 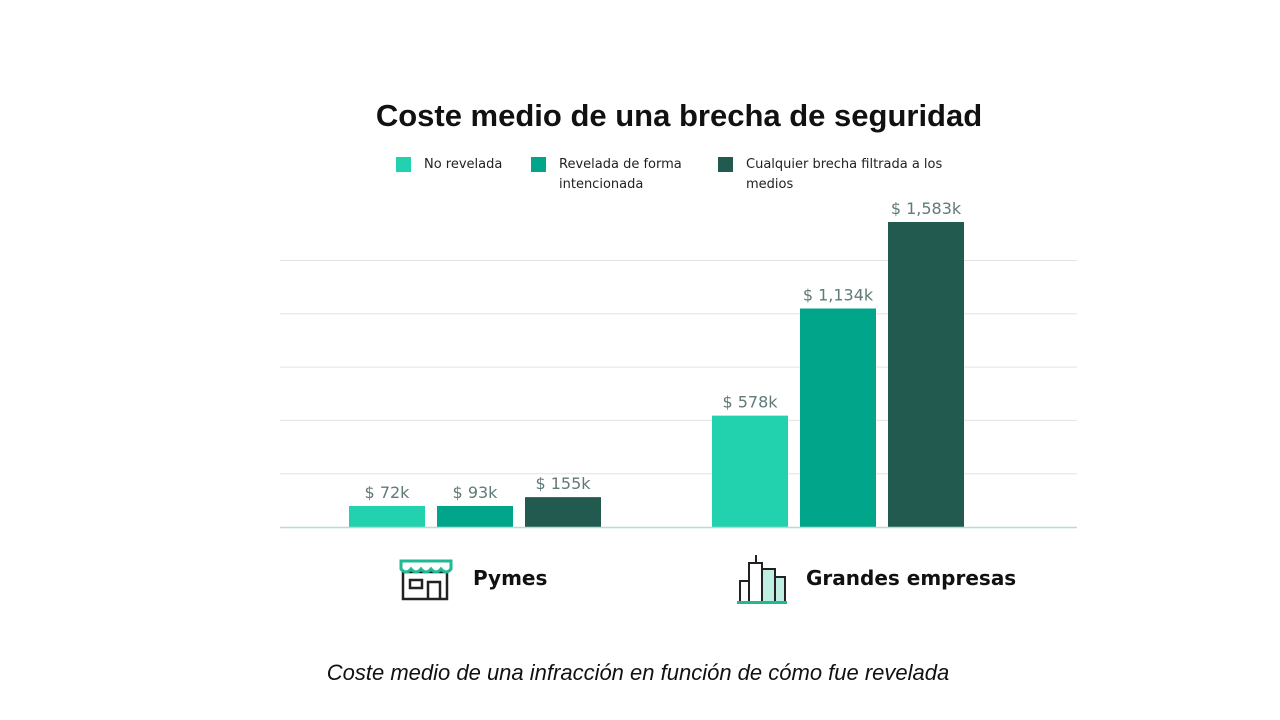 What do you see at coordinates (601, 184) in the screenshot?
I see `legend-label: intencionada` at bounding box center [601, 184].